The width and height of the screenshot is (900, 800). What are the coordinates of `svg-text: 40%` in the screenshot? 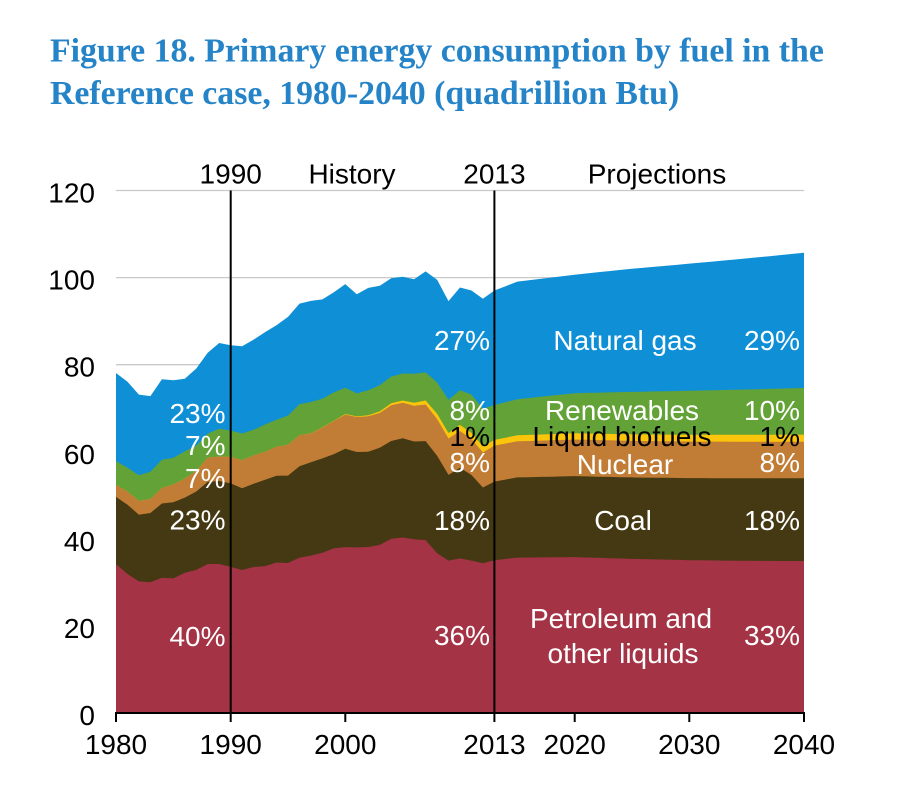 It's located at (197, 636).